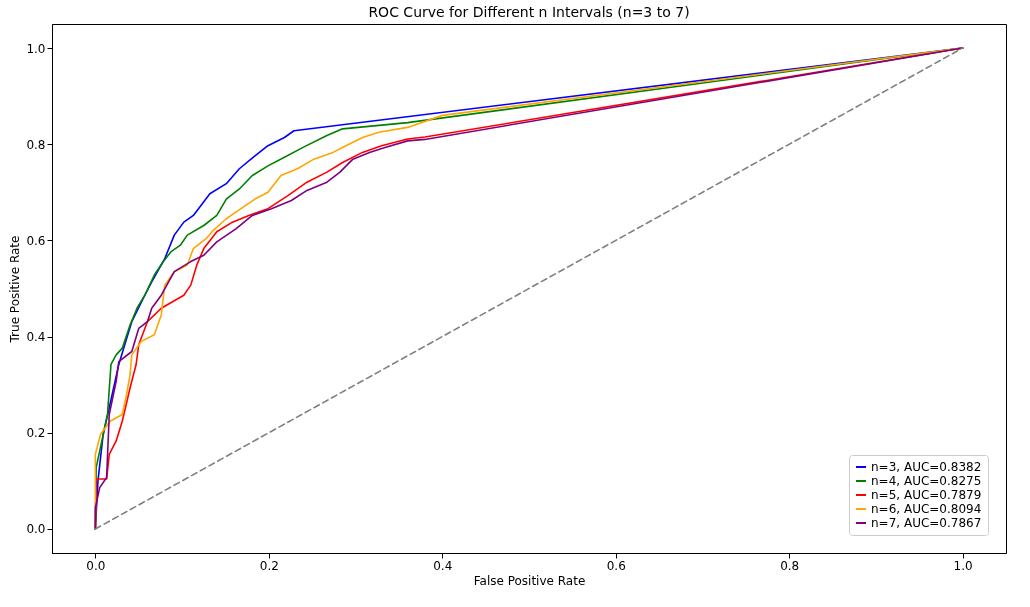 The image size is (1030, 607). What do you see at coordinates (36, 48) in the screenshot?
I see `y-tick-label: 1.0` at bounding box center [36, 48].